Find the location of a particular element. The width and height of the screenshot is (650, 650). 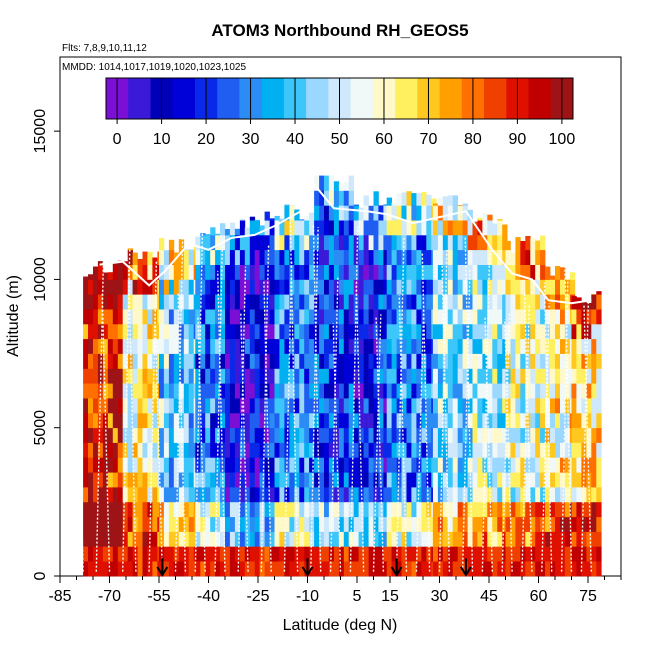

x-tick-label: 60 is located at coordinates (539, 596).